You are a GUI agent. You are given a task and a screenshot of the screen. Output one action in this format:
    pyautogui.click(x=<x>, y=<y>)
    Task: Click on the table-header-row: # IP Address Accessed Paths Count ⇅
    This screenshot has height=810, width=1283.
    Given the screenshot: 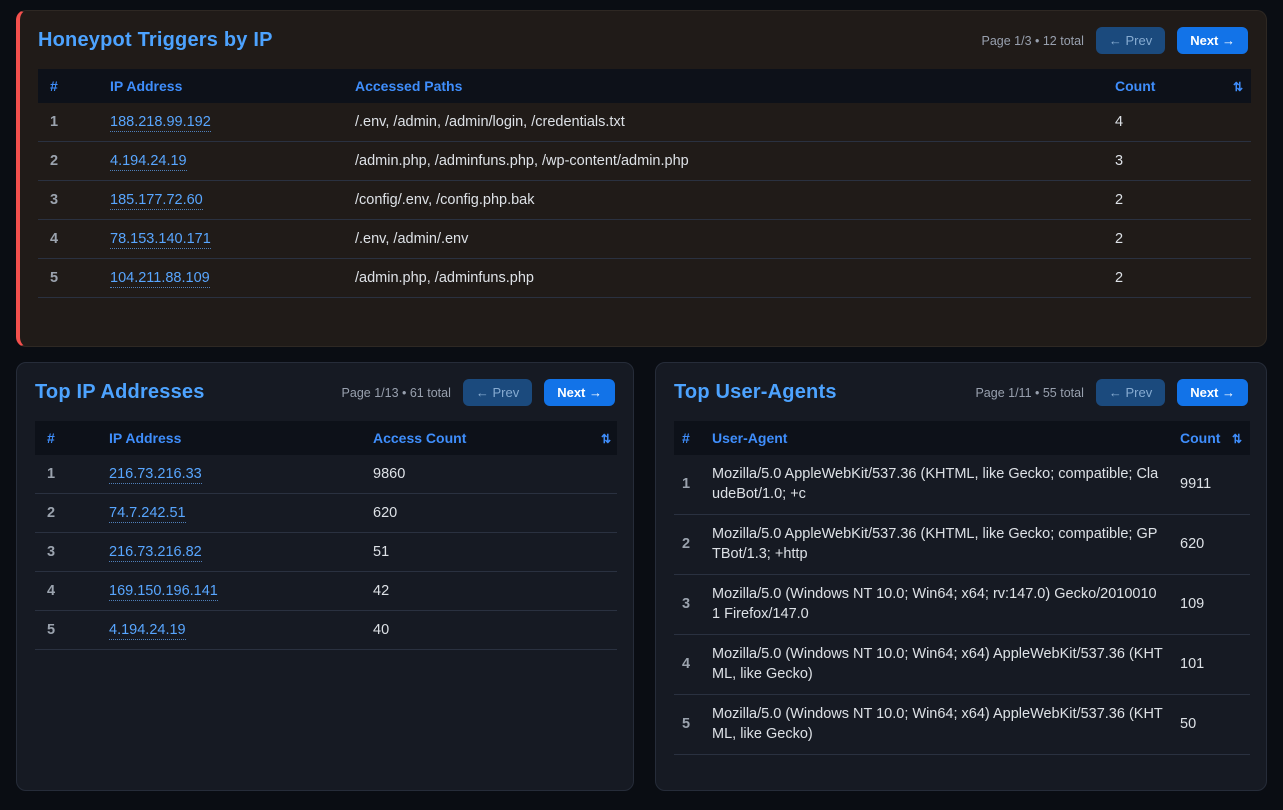 What is the action you would take?
    pyautogui.click(x=644, y=86)
    